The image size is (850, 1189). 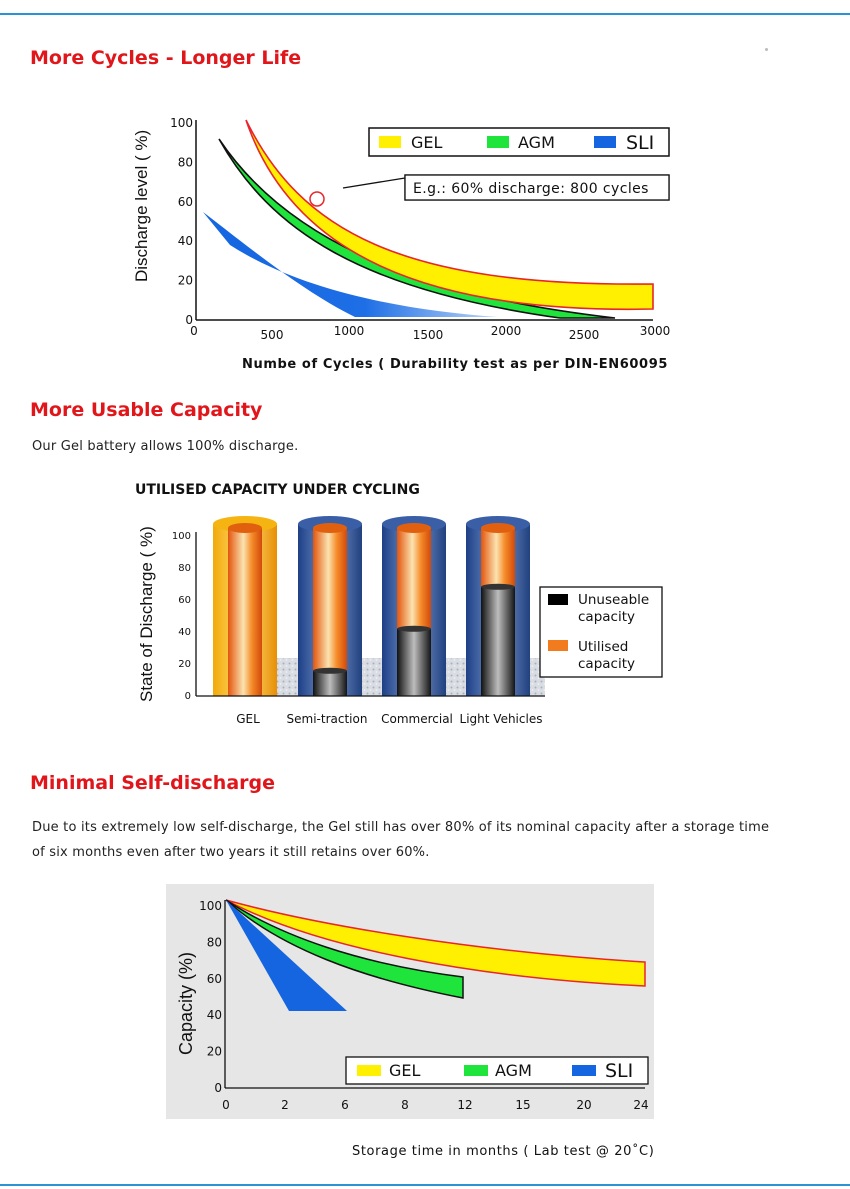 What do you see at coordinates (536, 142) in the screenshot?
I see `legend-label-agm: AGM` at bounding box center [536, 142].